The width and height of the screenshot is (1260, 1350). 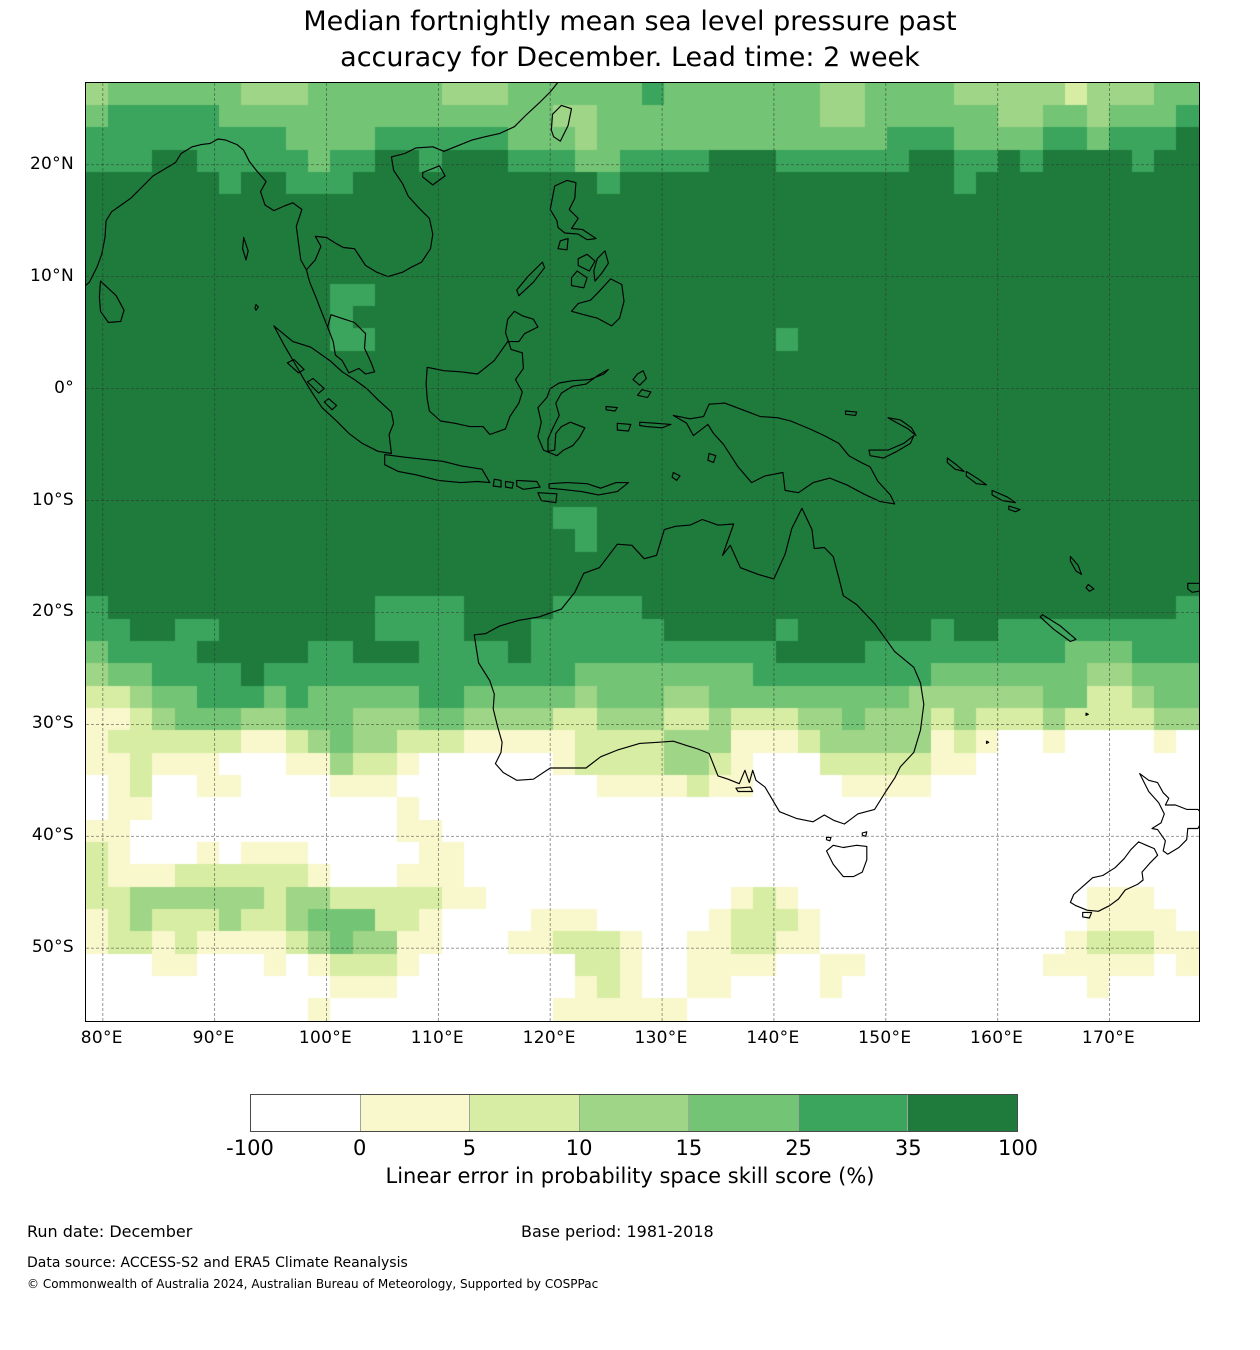 I want to click on colorbar-bands, so click(x=634, y=1113).